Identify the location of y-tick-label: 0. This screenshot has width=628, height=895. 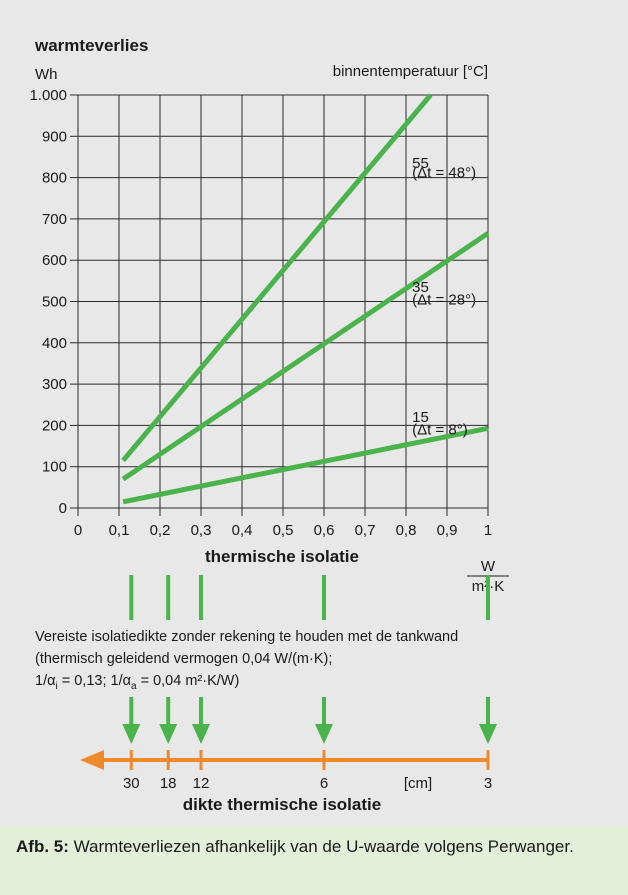
(63, 508).